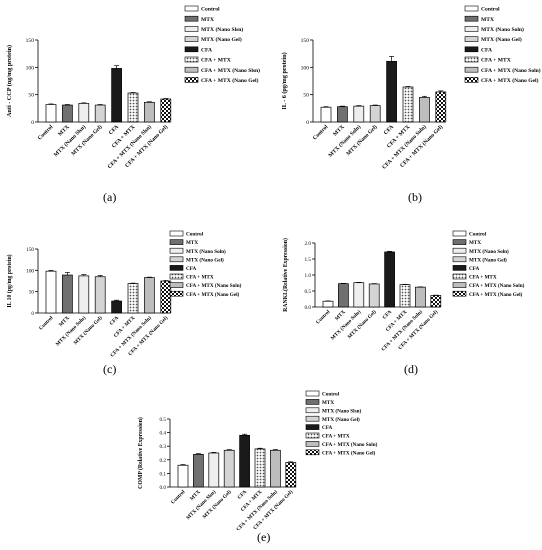 This screenshot has width=542, height=550. I want to click on y-axis-label: Anti - CCP (ng/mg protein), so click(9, 81).